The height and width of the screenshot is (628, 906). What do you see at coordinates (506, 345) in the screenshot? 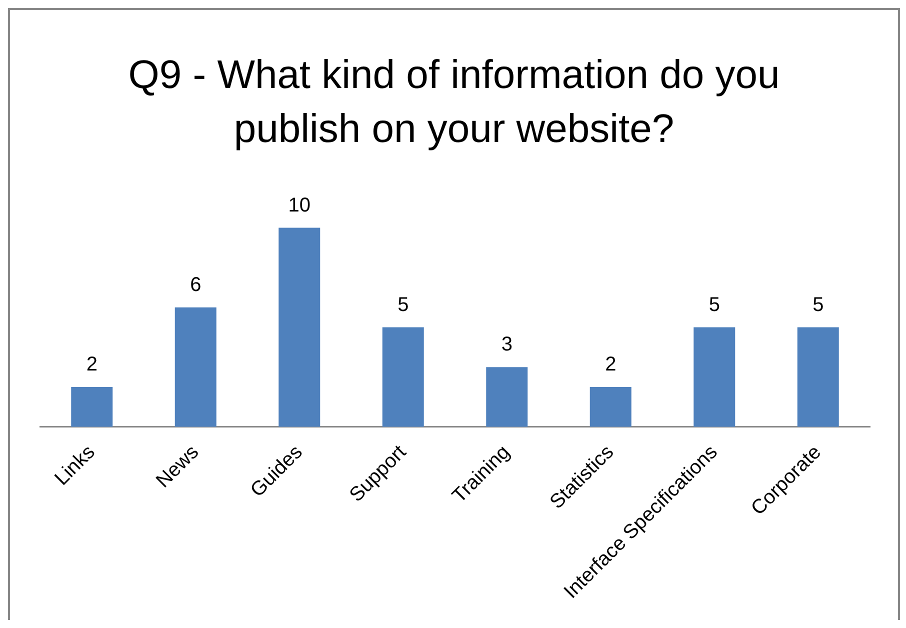
I see `data-label: 3` at bounding box center [506, 345].